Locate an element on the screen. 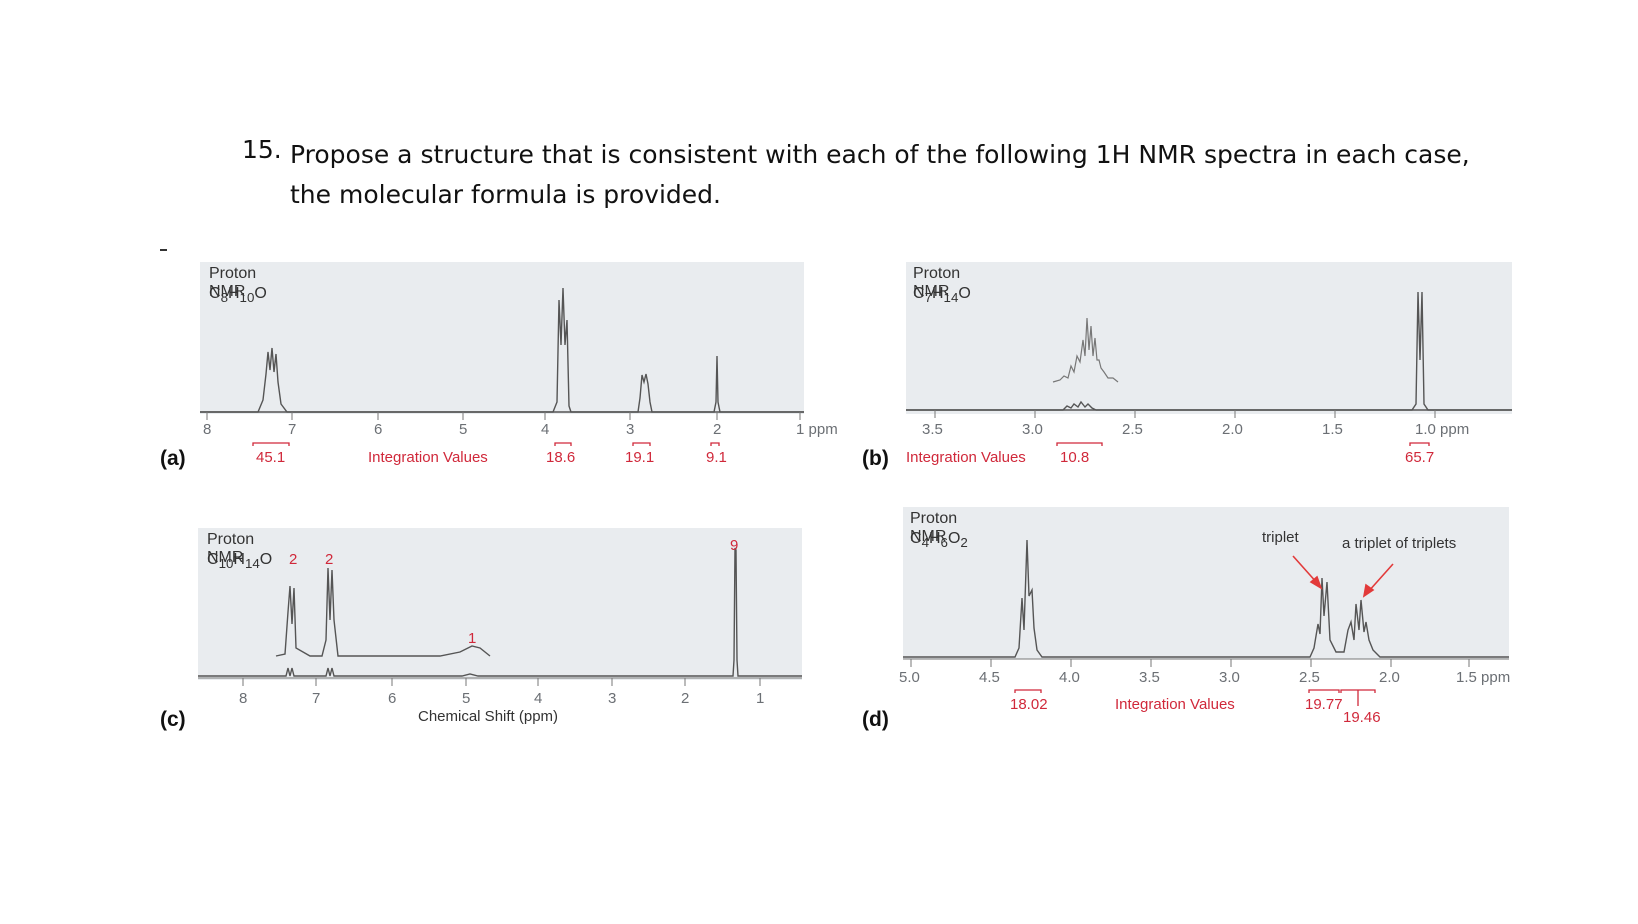  integration-value: 10.8 is located at coordinates (1075, 457).